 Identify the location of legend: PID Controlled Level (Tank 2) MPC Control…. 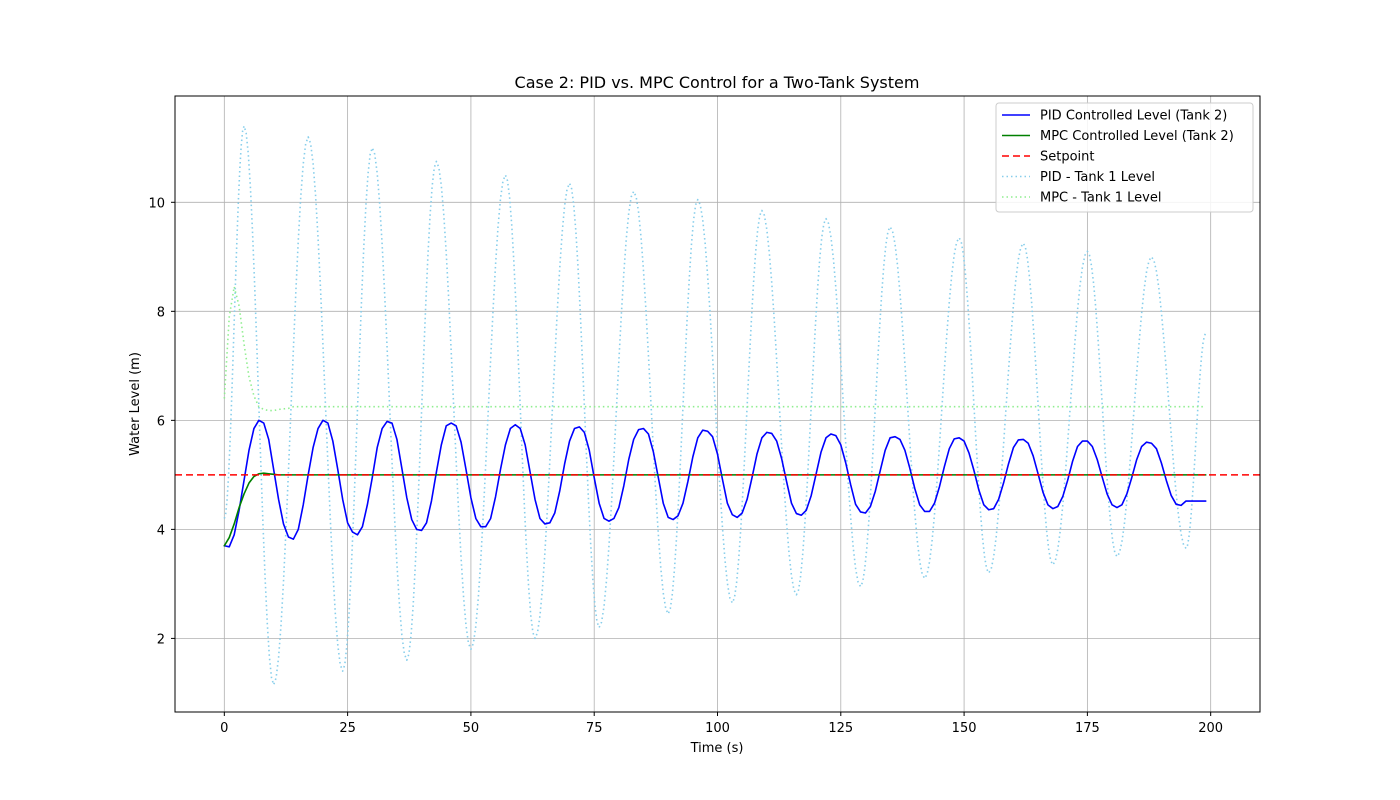
(1124, 157).